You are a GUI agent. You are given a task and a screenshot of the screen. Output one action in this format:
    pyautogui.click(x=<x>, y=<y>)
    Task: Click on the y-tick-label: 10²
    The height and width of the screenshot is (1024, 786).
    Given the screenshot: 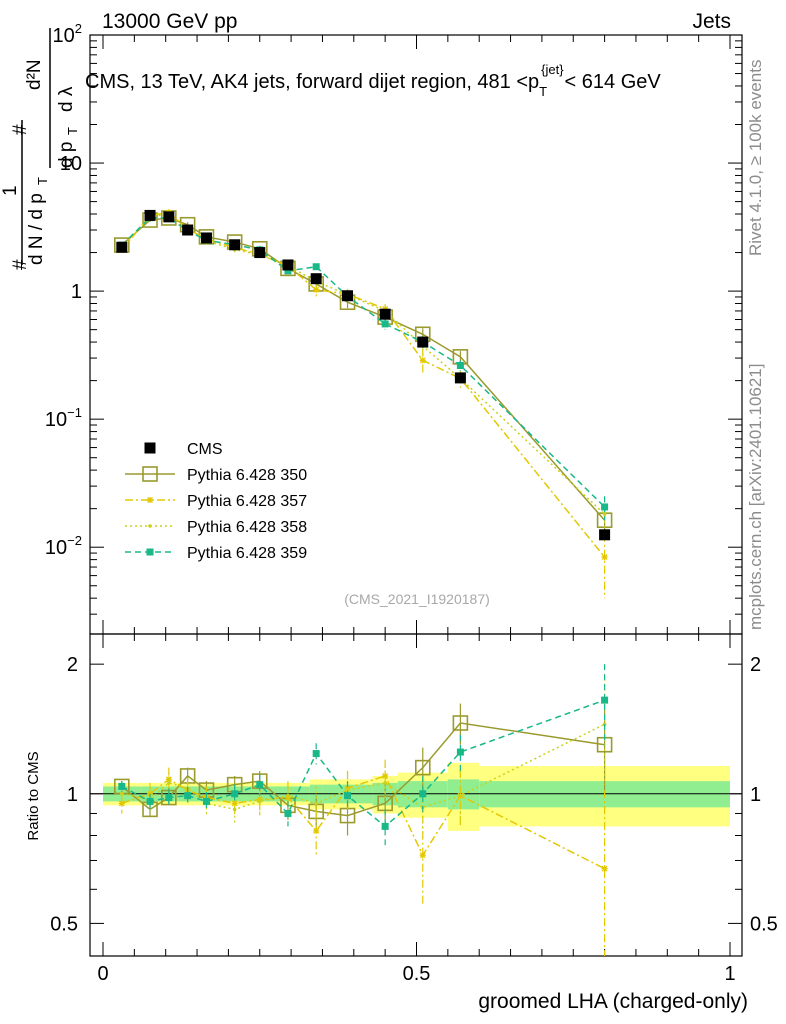 What is the action you would take?
    pyautogui.click(x=67, y=34)
    